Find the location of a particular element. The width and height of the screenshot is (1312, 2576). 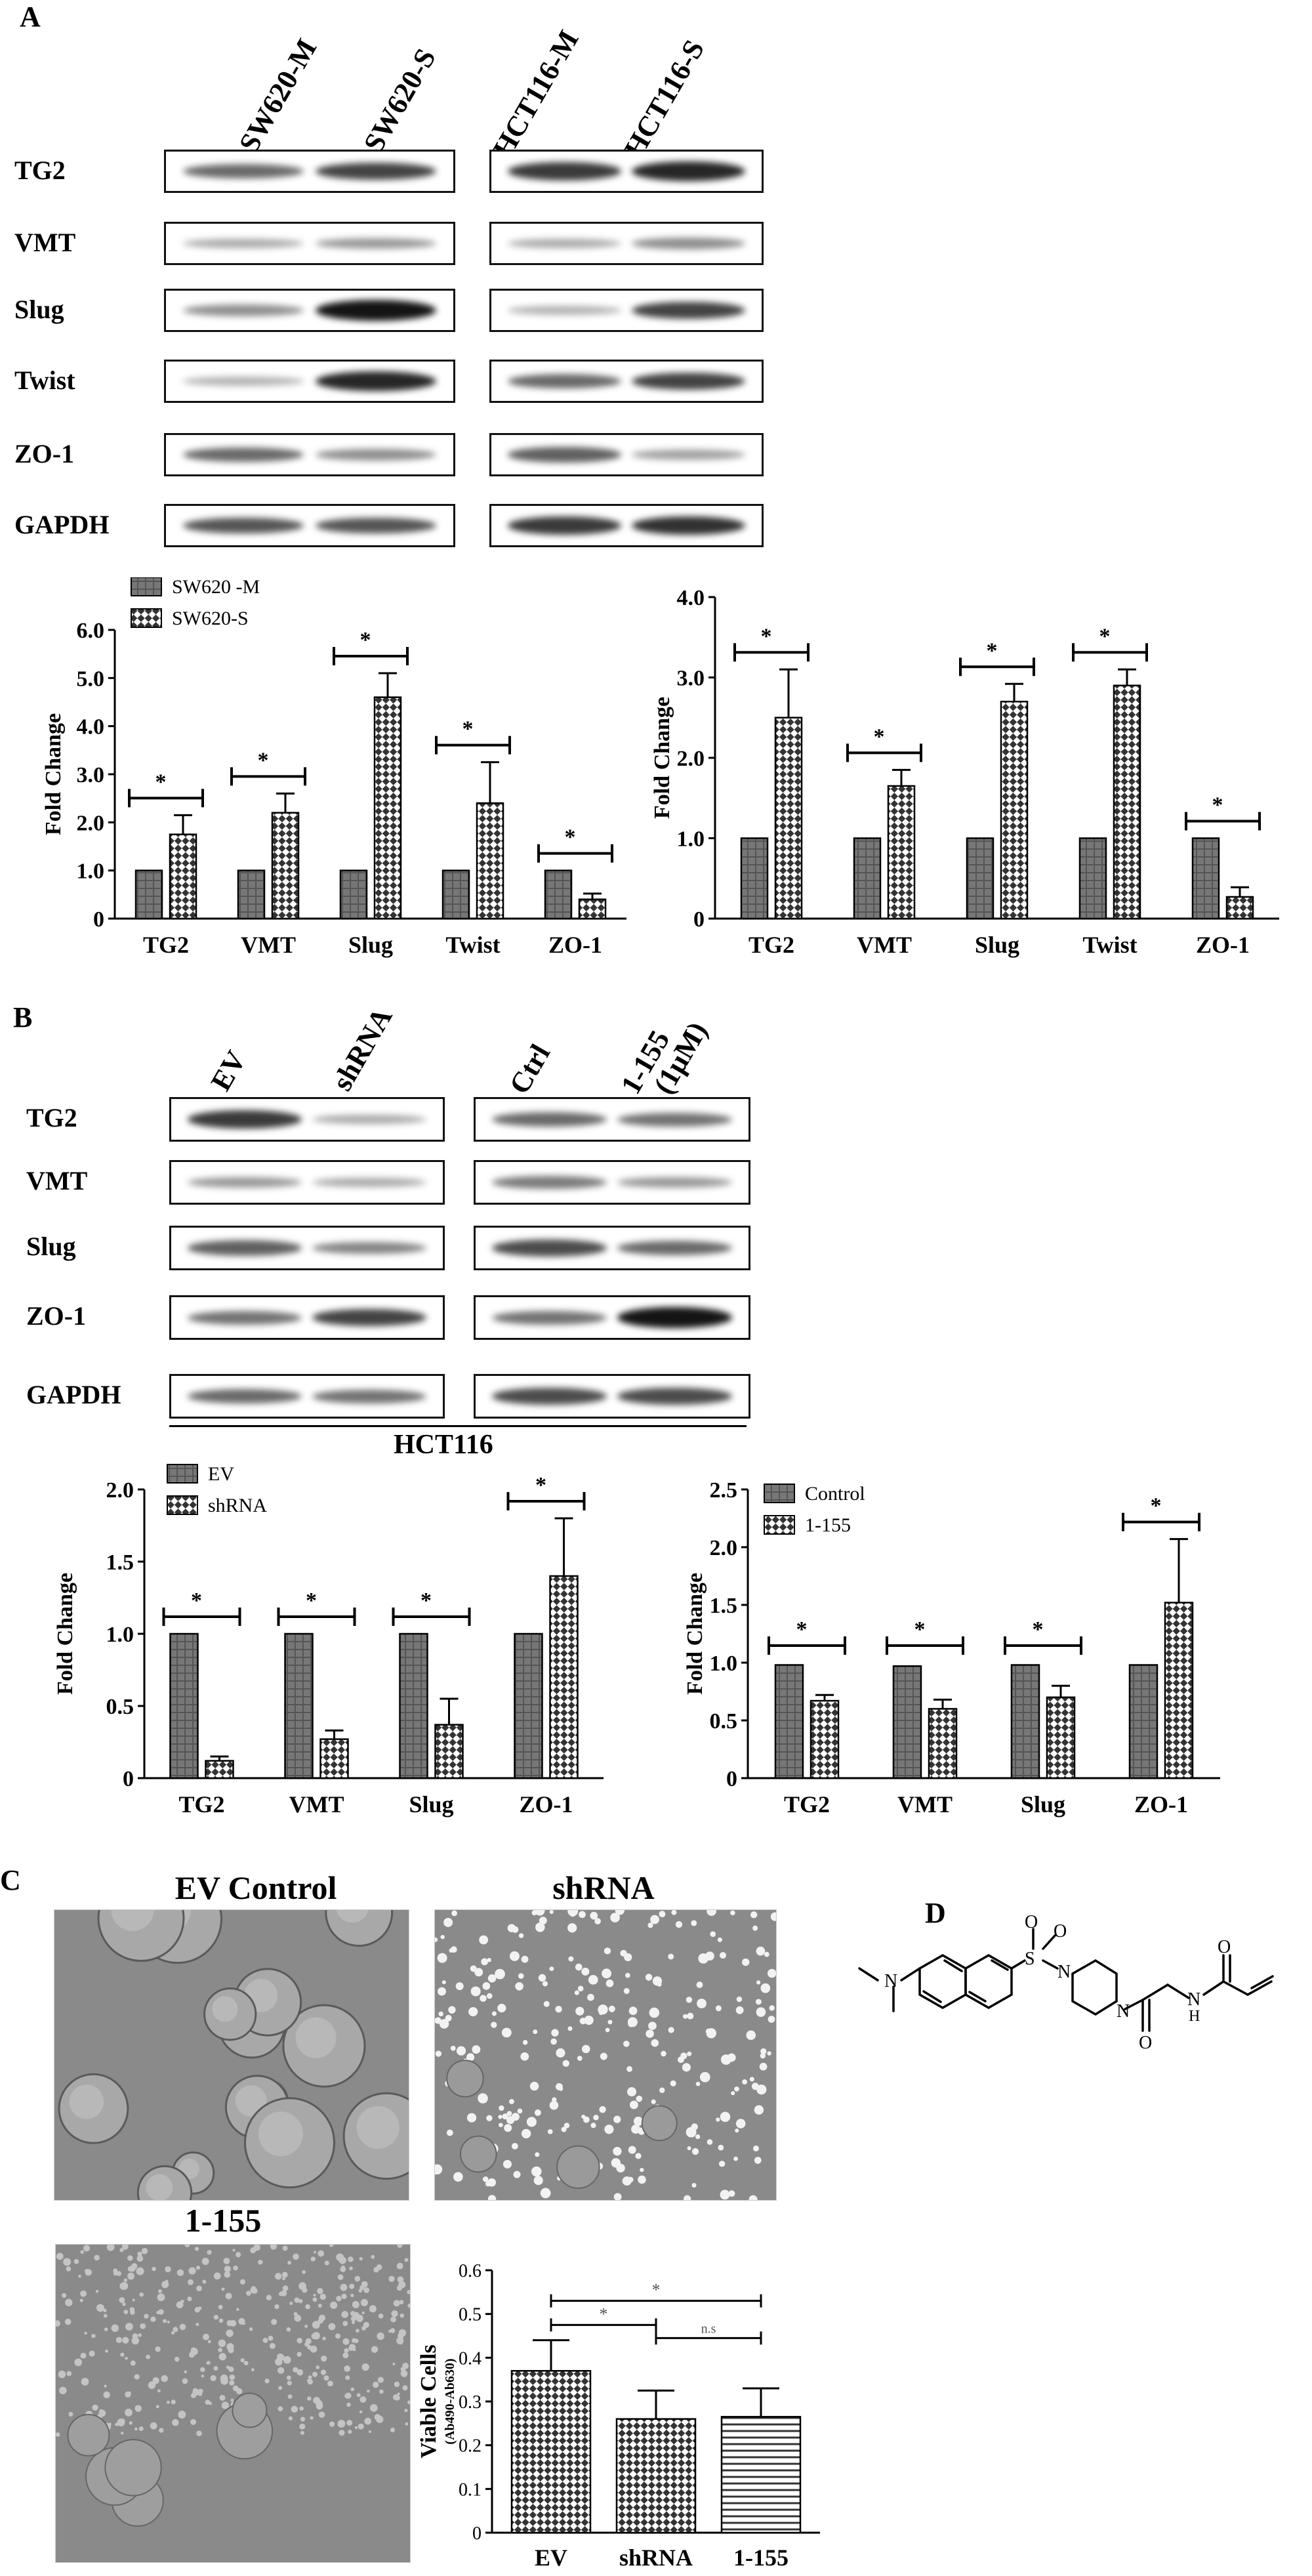

blot-vmt-left is located at coordinates (309, 244).